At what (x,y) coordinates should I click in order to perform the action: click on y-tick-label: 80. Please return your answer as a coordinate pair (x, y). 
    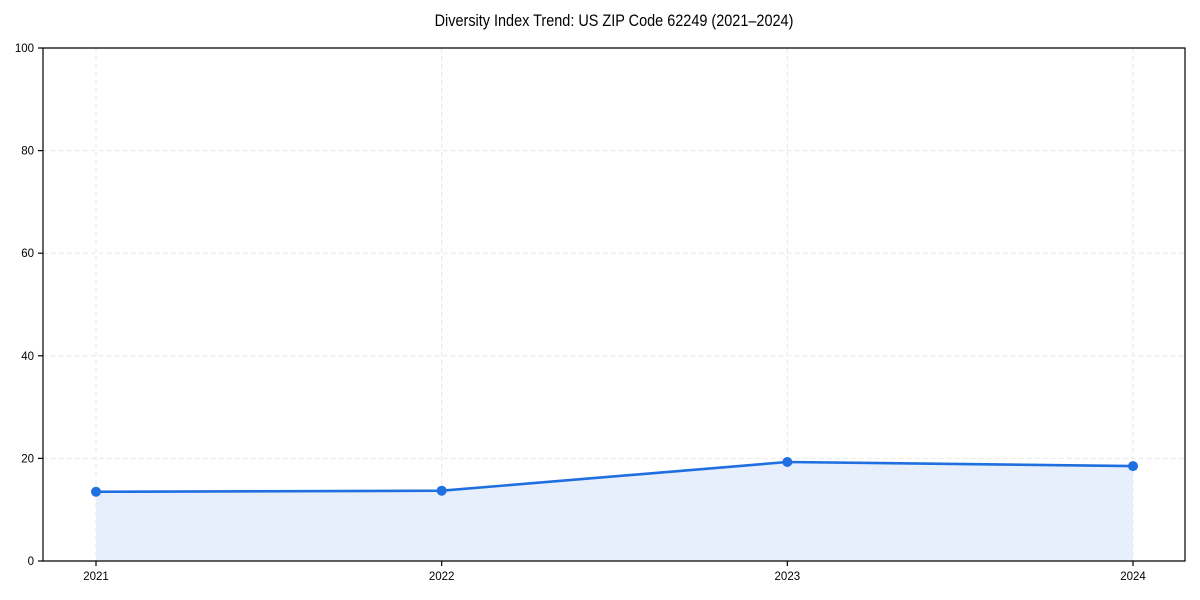
    Looking at the image, I should click on (27, 152).